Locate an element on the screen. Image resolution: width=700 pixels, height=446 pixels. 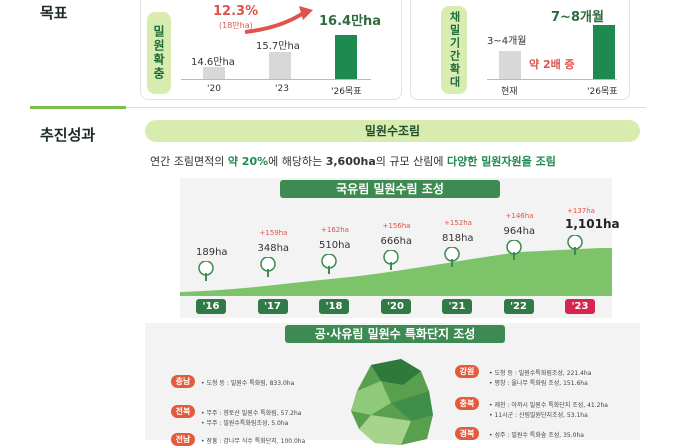
increase-sub: (18만ha) is located at coordinates (236, 25).